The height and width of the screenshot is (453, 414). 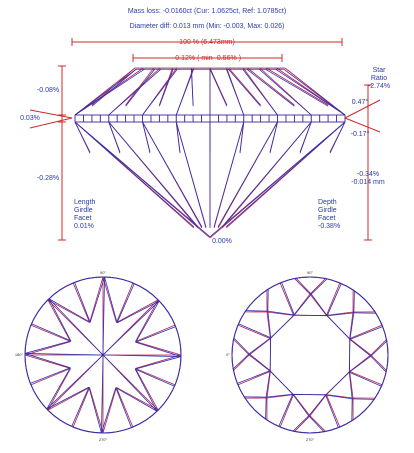 I want to click on angle-marker, so click(x=362, y=116).